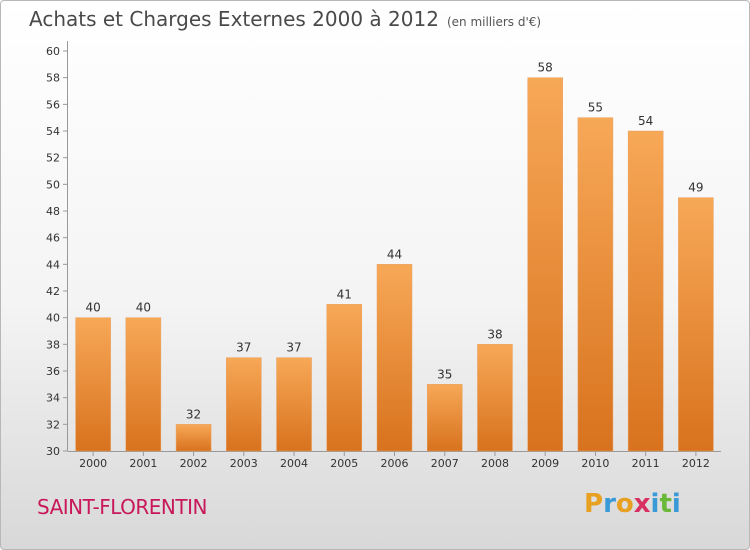  I want to click on bar-2006, so click(394, 358).